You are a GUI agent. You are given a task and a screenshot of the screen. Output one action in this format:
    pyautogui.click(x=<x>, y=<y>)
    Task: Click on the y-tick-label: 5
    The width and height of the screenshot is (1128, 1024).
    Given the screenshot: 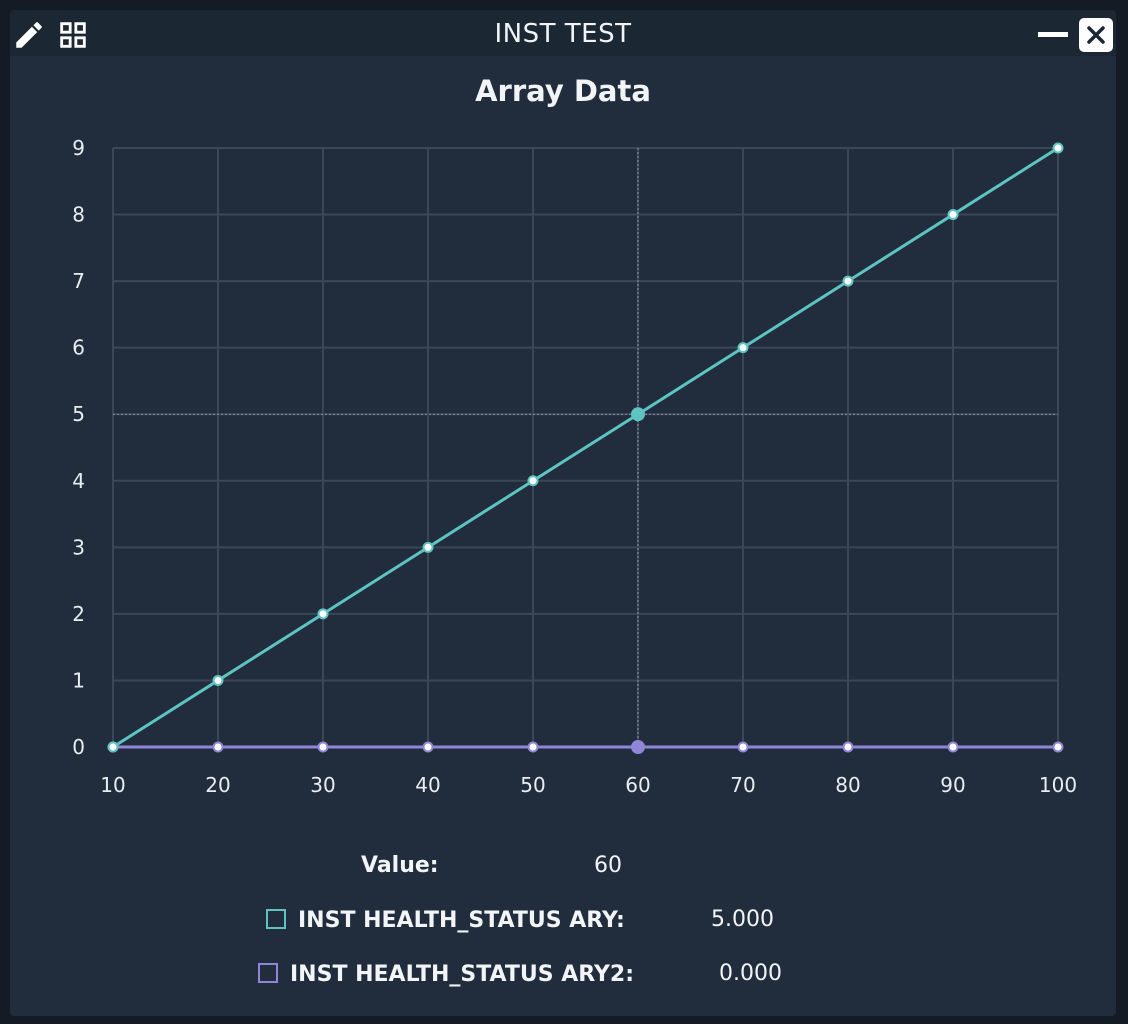 What is the action you would take?
    pyautogui.click(x=78, y=414)
    